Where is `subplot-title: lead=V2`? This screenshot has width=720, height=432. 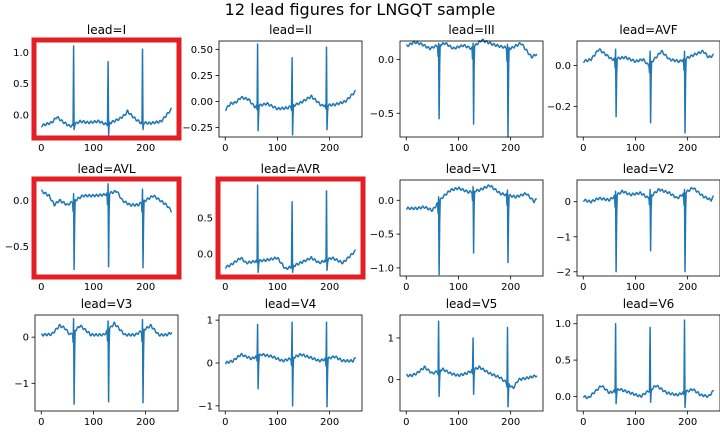
subplot-title: lead=V2 is located at coordinates (649, 169).